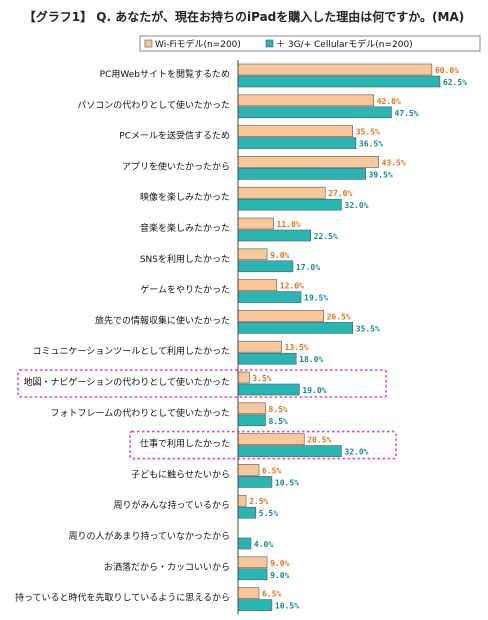  What do you see at coordinates (297, 347) in the screenshot?
I see `data-label-series-1: 13.5%` at bounding box center [297, 347].